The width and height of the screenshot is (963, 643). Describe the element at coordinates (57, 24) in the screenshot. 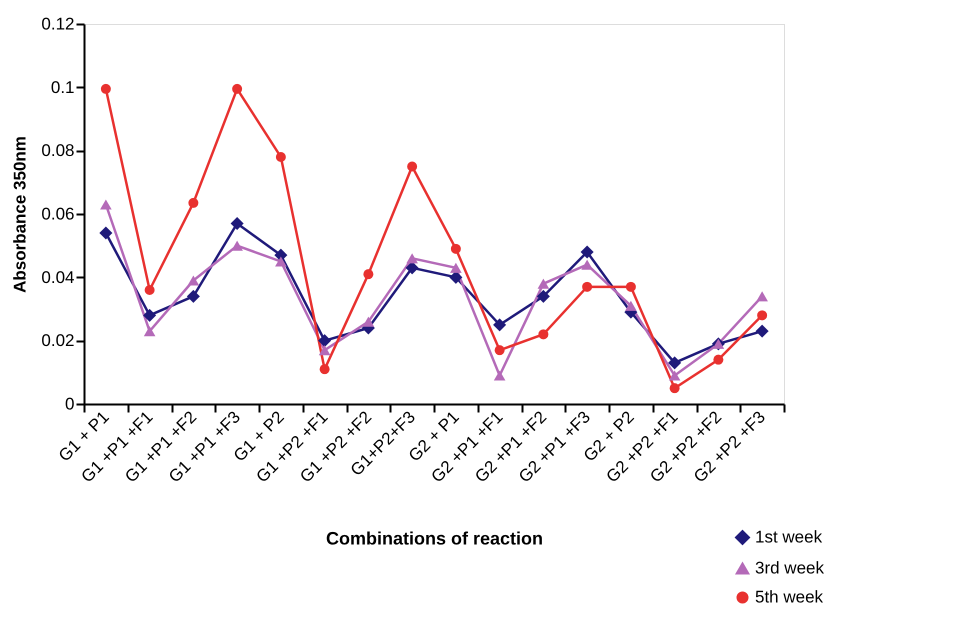

I see `y-tick-label: 0.12` at that location.